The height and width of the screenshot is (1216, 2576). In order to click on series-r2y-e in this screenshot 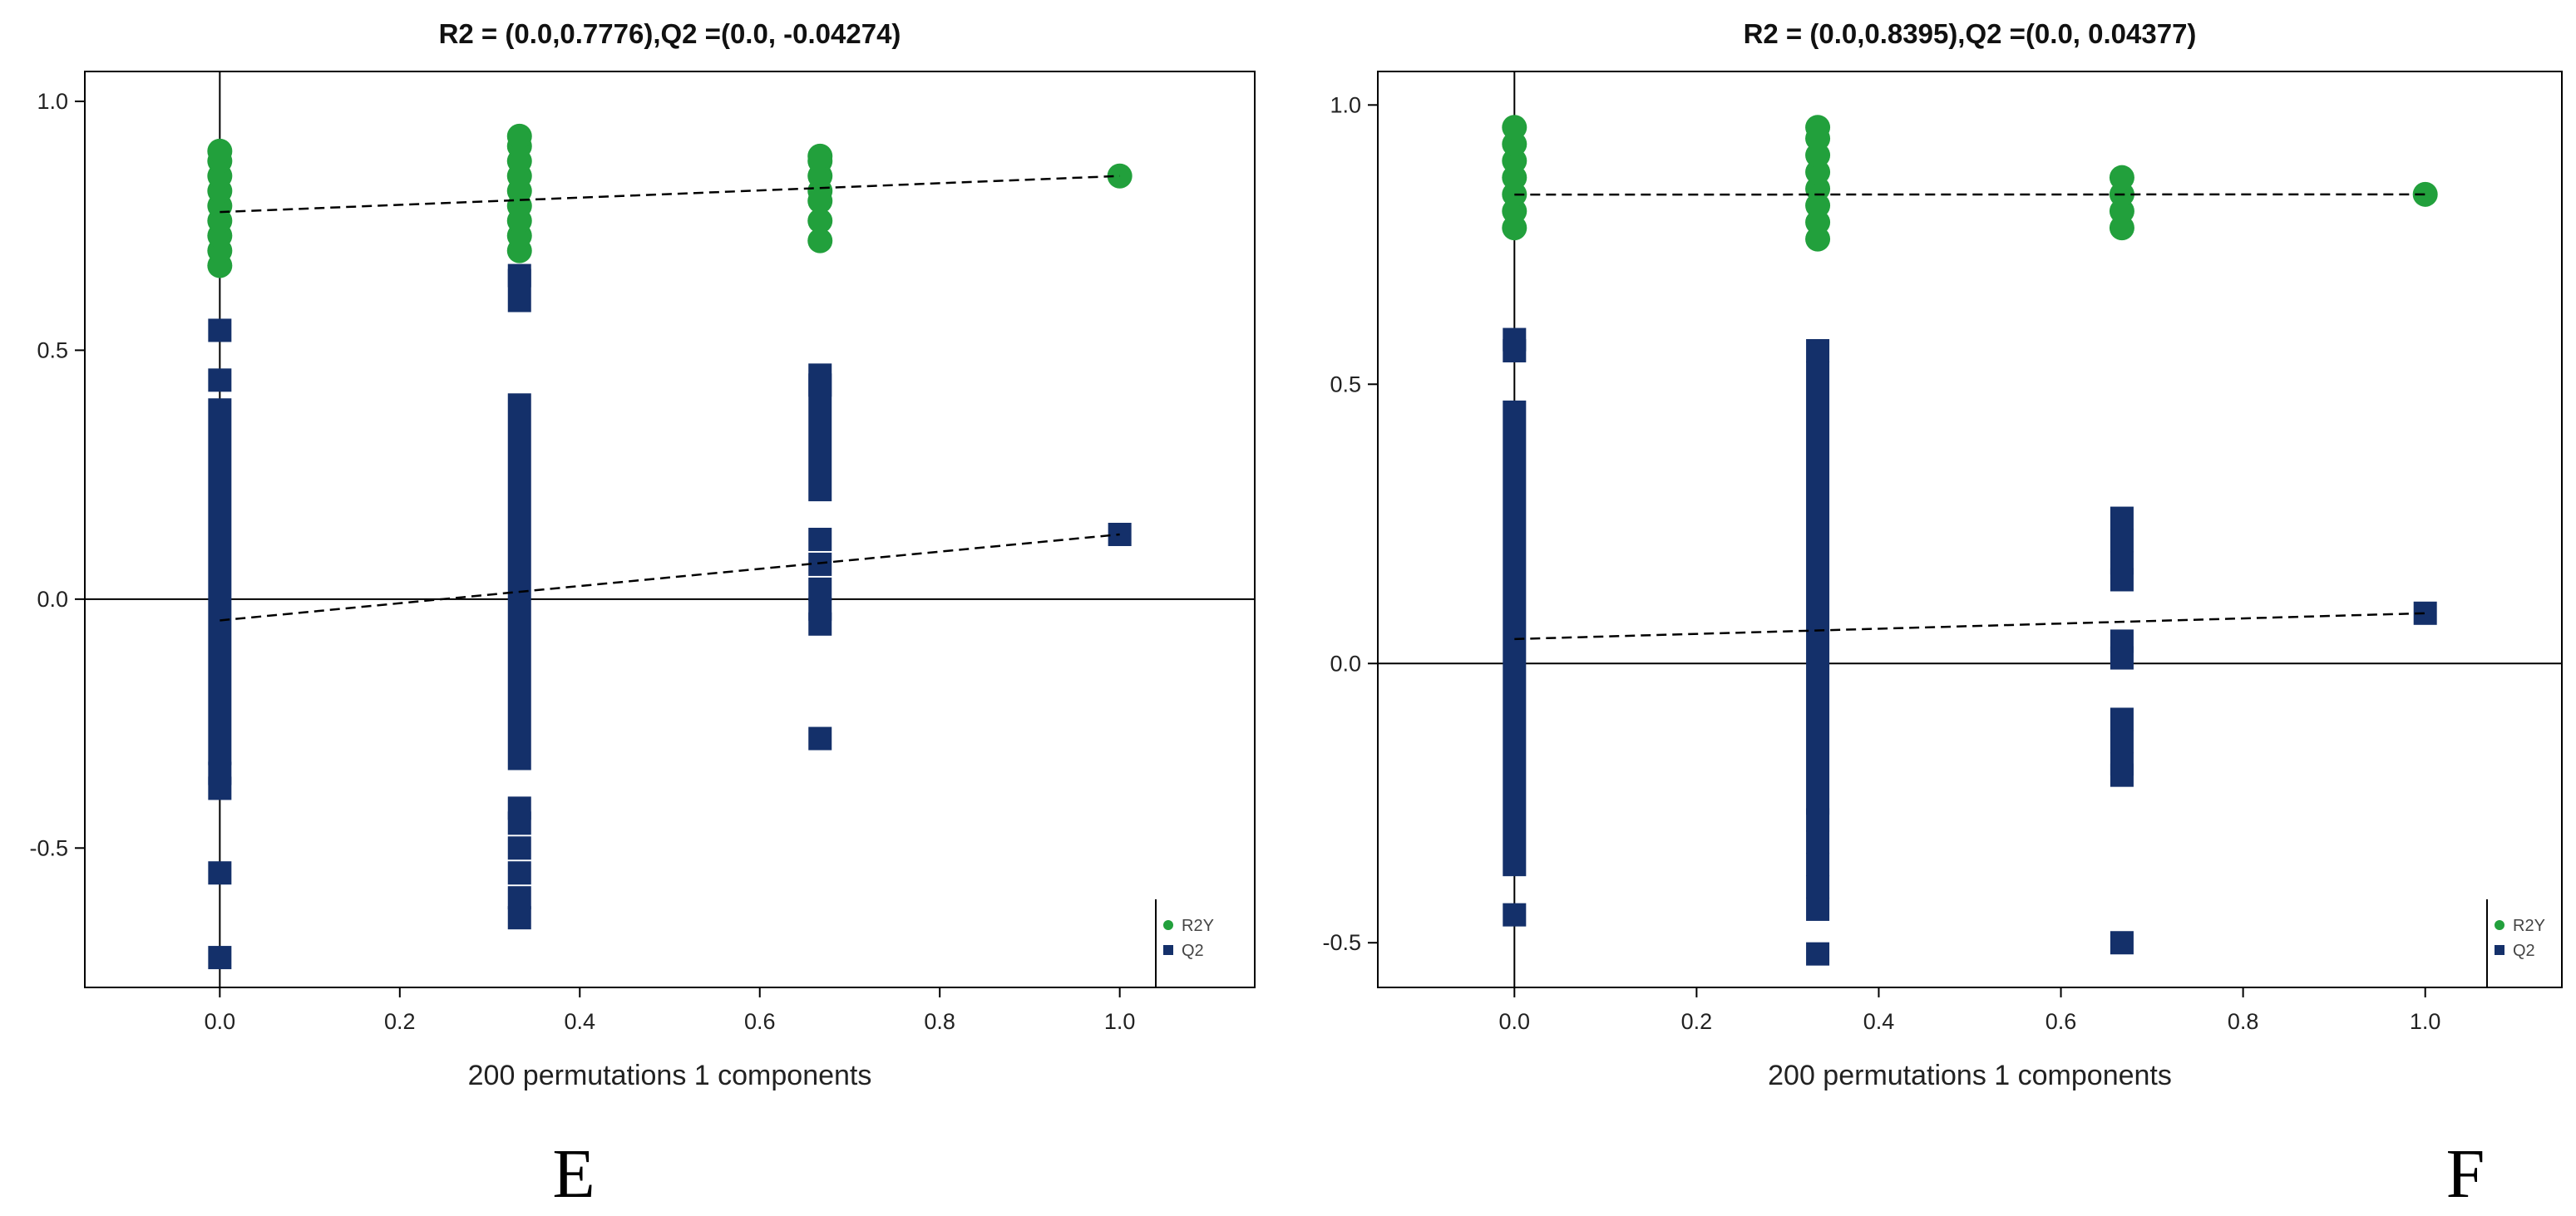, I will do `click(670, 200)`.